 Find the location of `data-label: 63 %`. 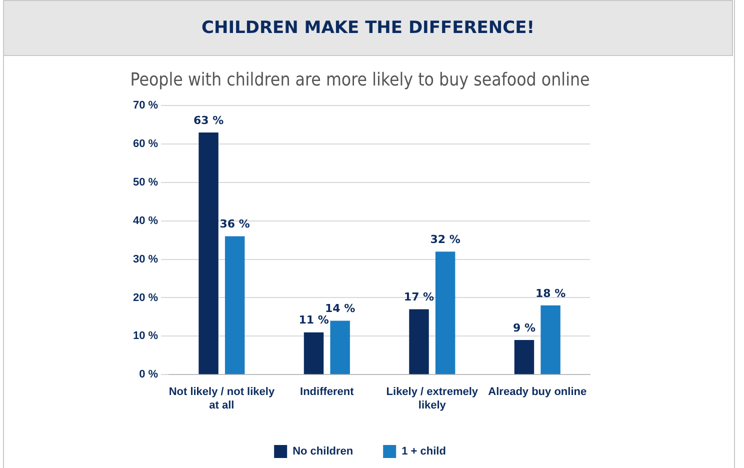

data-label: 63 % is located at coordinates (208, 120).